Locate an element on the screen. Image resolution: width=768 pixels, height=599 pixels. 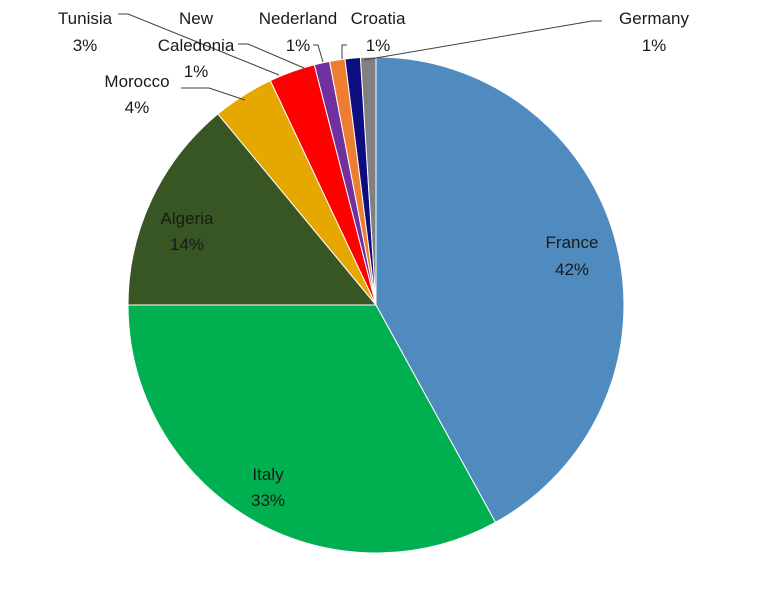
data-label-algeria: Algeria 14% is located at coordinates (187, 231).